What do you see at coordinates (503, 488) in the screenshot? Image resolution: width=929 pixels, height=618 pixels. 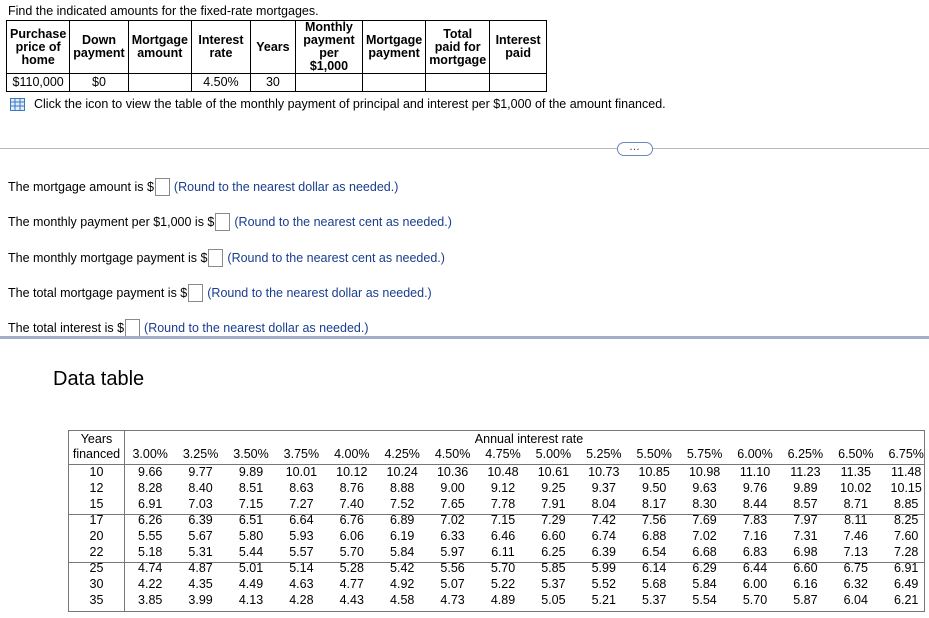 I see `payment-cell: 9.12` at bounding box center [503, 488].